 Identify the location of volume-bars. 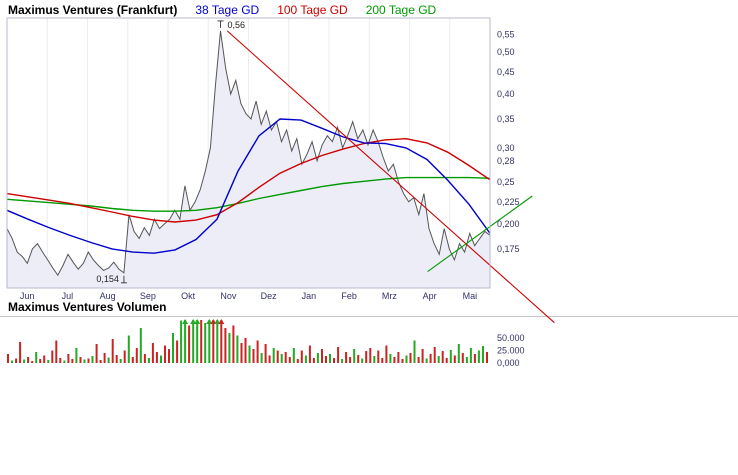
(247, 341).